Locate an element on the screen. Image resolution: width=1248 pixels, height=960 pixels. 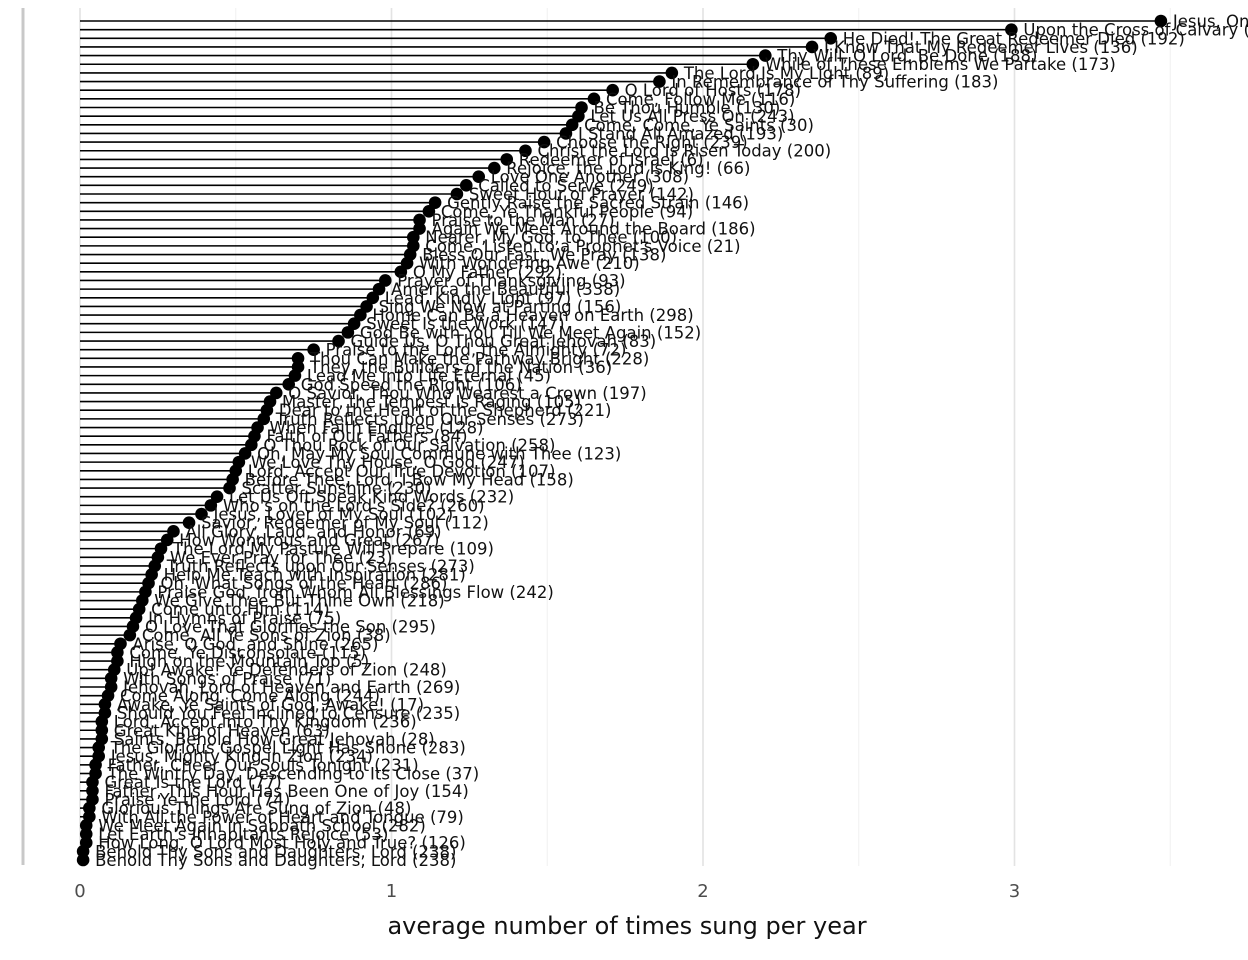
point-label: I Stand All Amazed (193) is located at coordinates (680, 133).